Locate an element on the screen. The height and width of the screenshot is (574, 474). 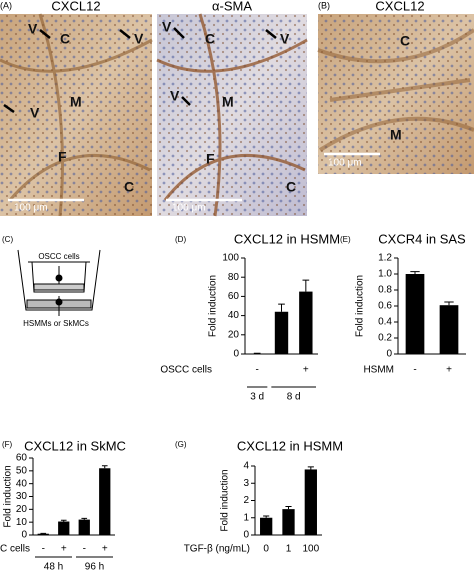
panel-letter: (C) is located at coordinates (7, 239).